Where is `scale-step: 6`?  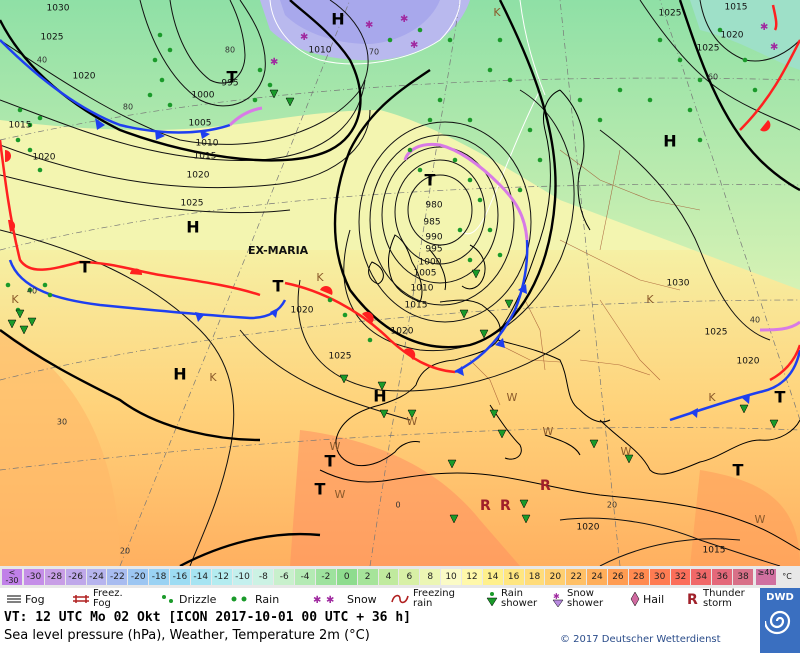 scale-step: 6 is located at coordinates (409, 577).